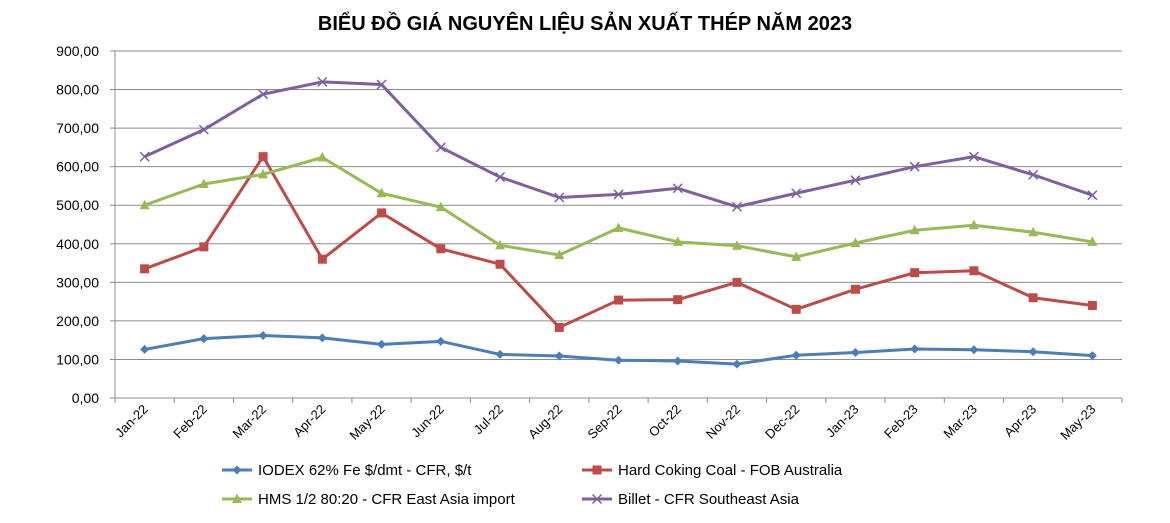  I want to click on x-tick-label: Jan-22, so click(131, 421).